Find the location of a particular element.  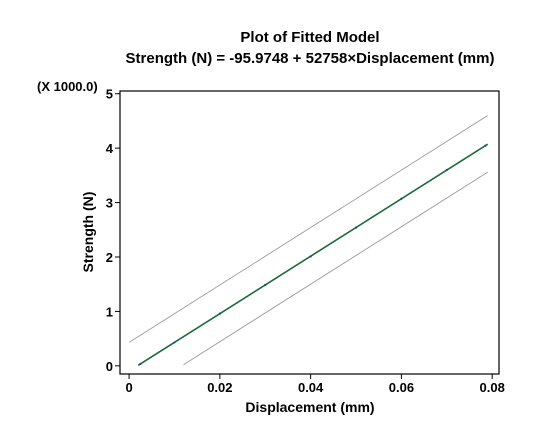

x-tick-label: 0 is located at coordinates (128, 387).